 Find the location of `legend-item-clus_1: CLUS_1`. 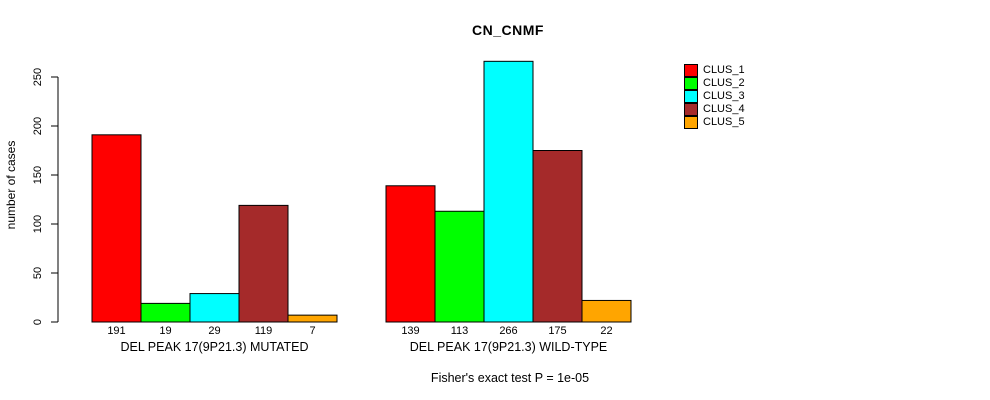

legend-item-clus_1: CLUS_1 is located at coordinates (714, 70).